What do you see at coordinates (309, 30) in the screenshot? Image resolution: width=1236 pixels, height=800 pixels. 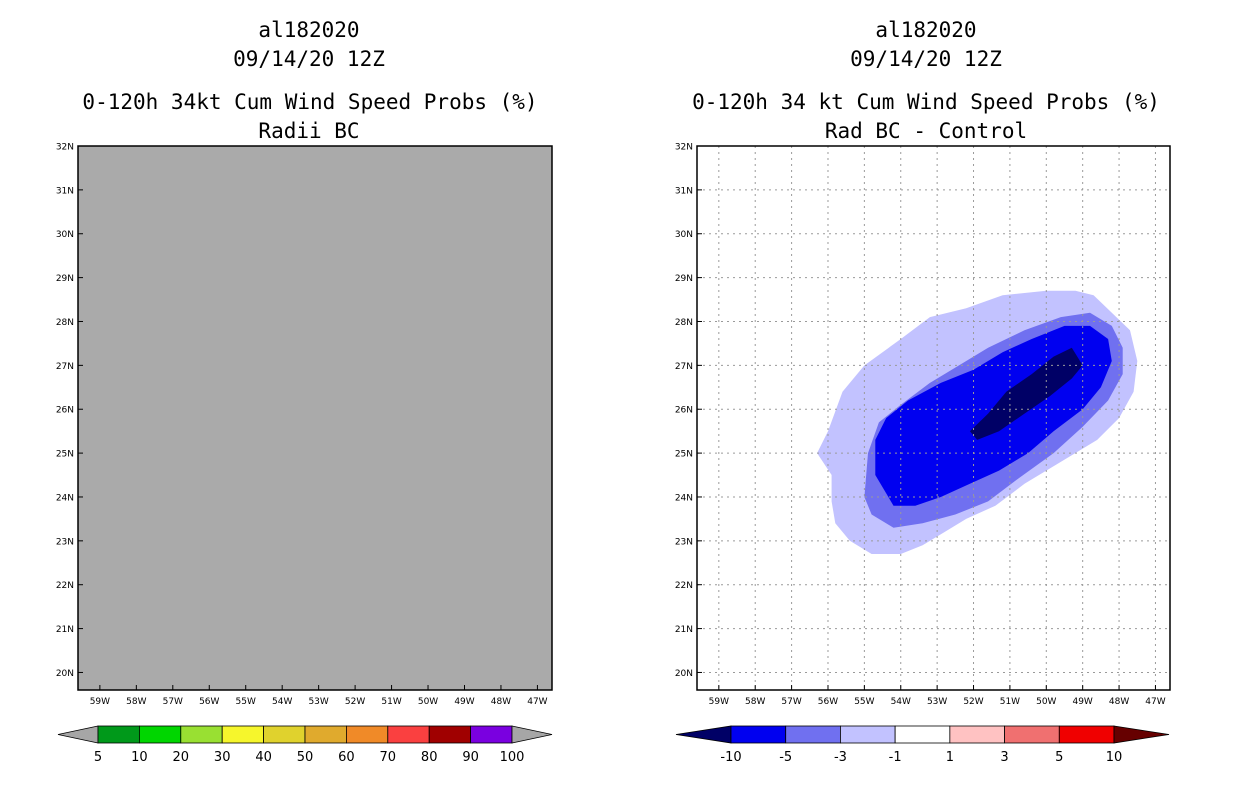 I see `left-storm-id: al182020` at bounding box center [309, 30].